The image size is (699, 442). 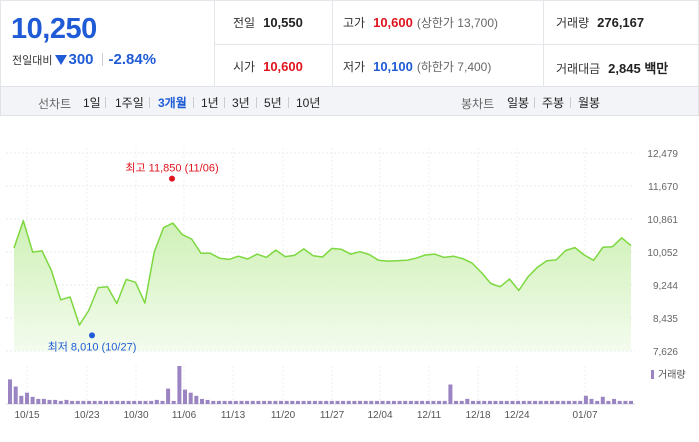 What do you see at coordinates (210, 103) in the screenshot?
I see `period-1y: 1년` at bounding box center [210, 103].